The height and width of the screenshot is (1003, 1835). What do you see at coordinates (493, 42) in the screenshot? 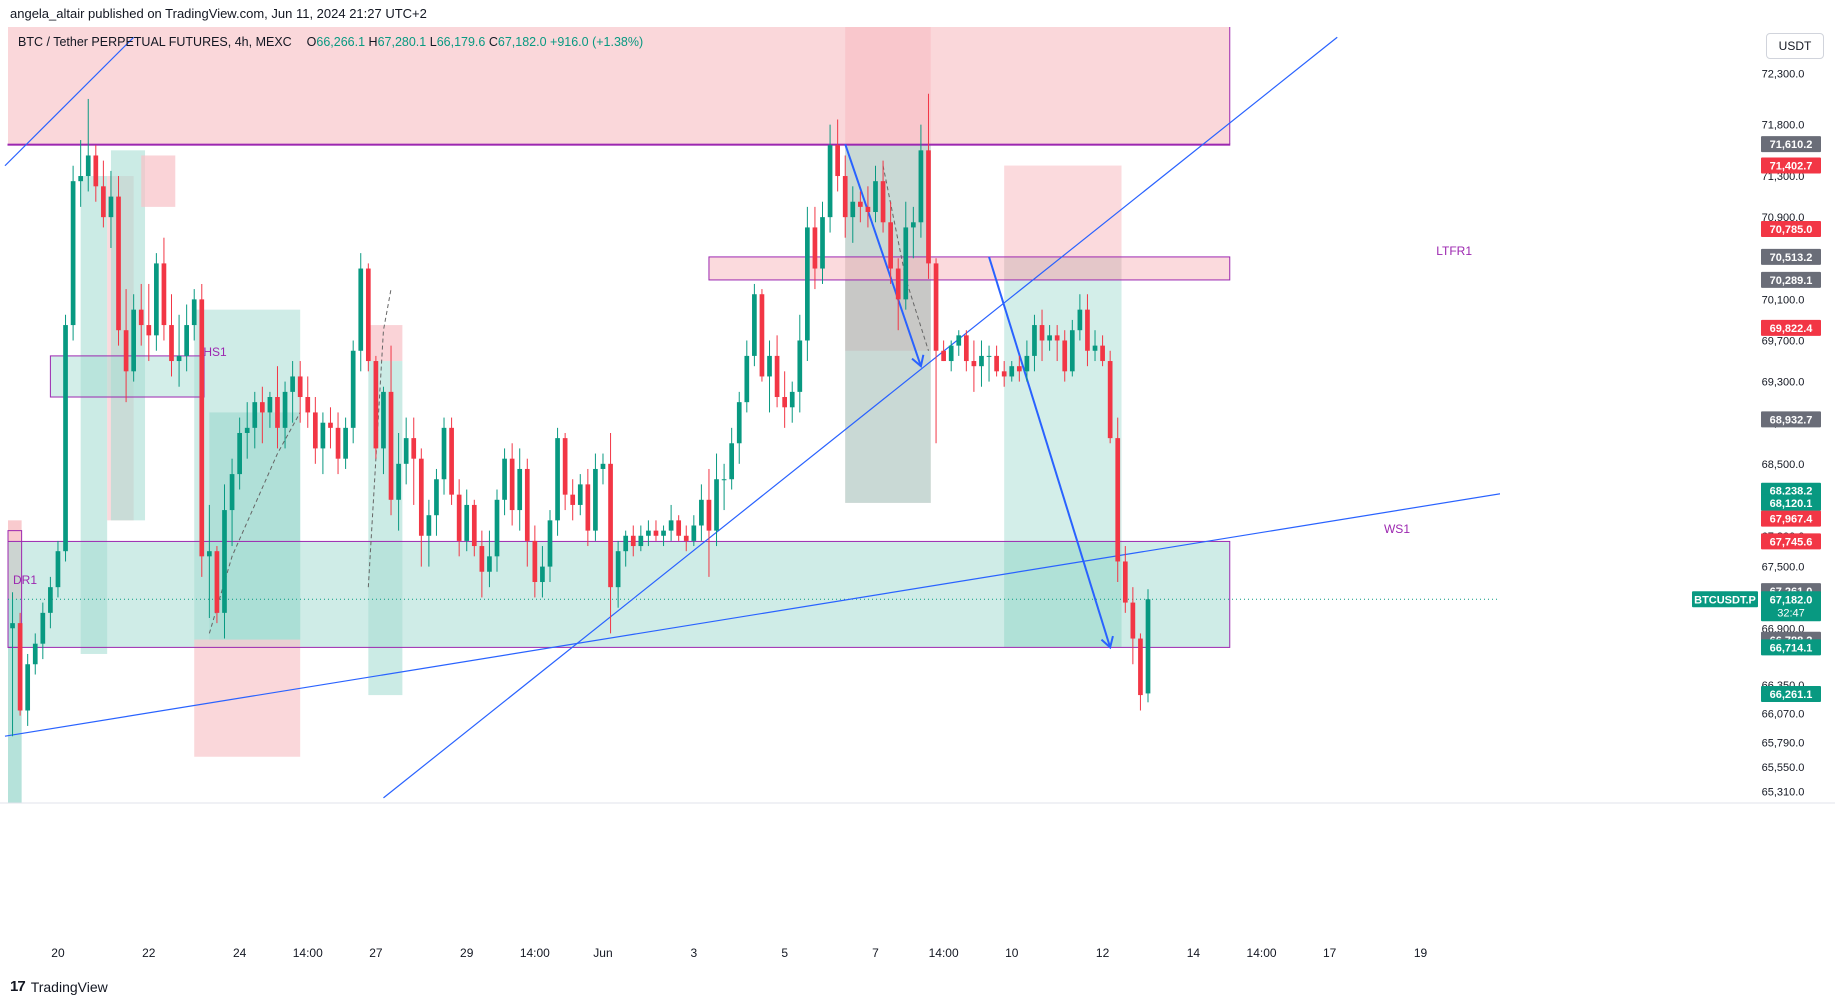
I see `close-label: C` at bounding box center [493, 42].